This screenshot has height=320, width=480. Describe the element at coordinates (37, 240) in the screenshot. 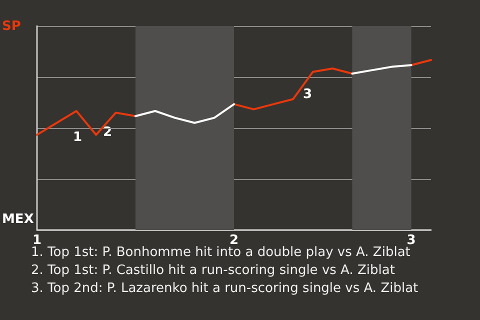

I see `x-tick-label: 1` at that location.